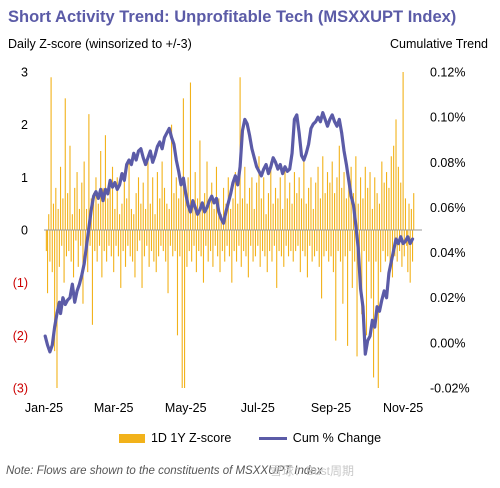 This screenshot has width=500, height=488. What do you see at coordinates (258, 408) in the screenshot?
I see `x-tick-3: Jul-25` at bounding box center [258, 408].